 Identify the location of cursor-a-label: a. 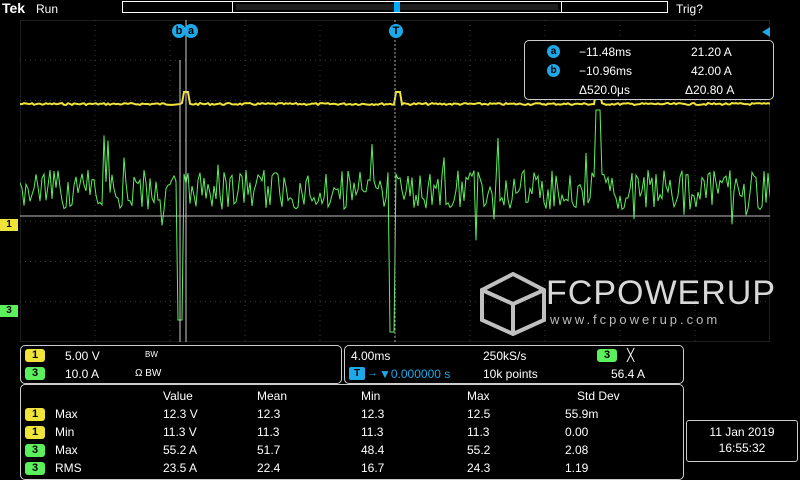
(191, 31).